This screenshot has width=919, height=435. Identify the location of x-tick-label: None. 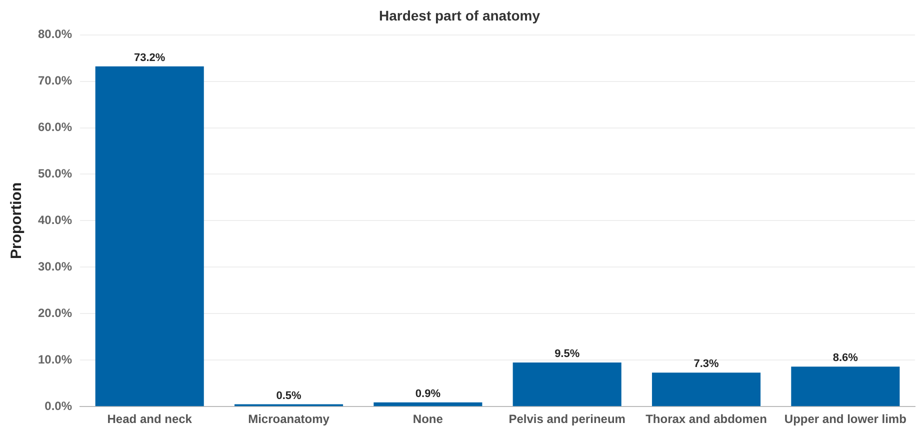
(428, 419).